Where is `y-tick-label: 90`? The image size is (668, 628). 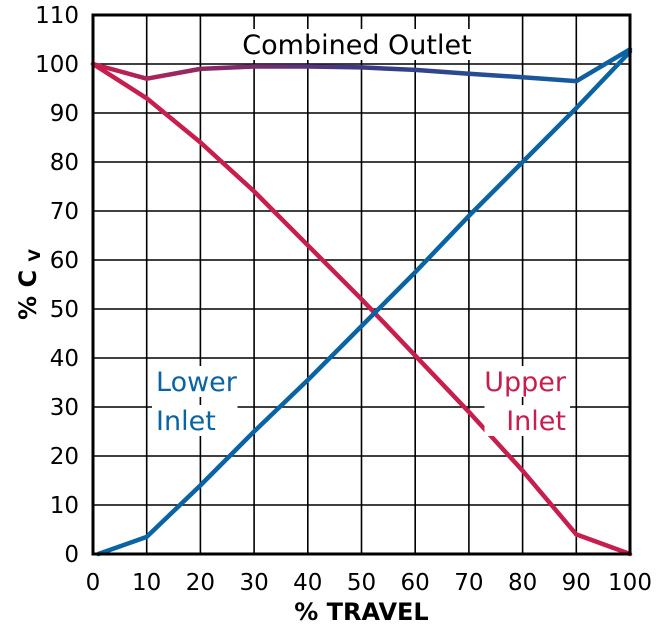
y-tick-label: 90 is located at coordinates (64, 114).